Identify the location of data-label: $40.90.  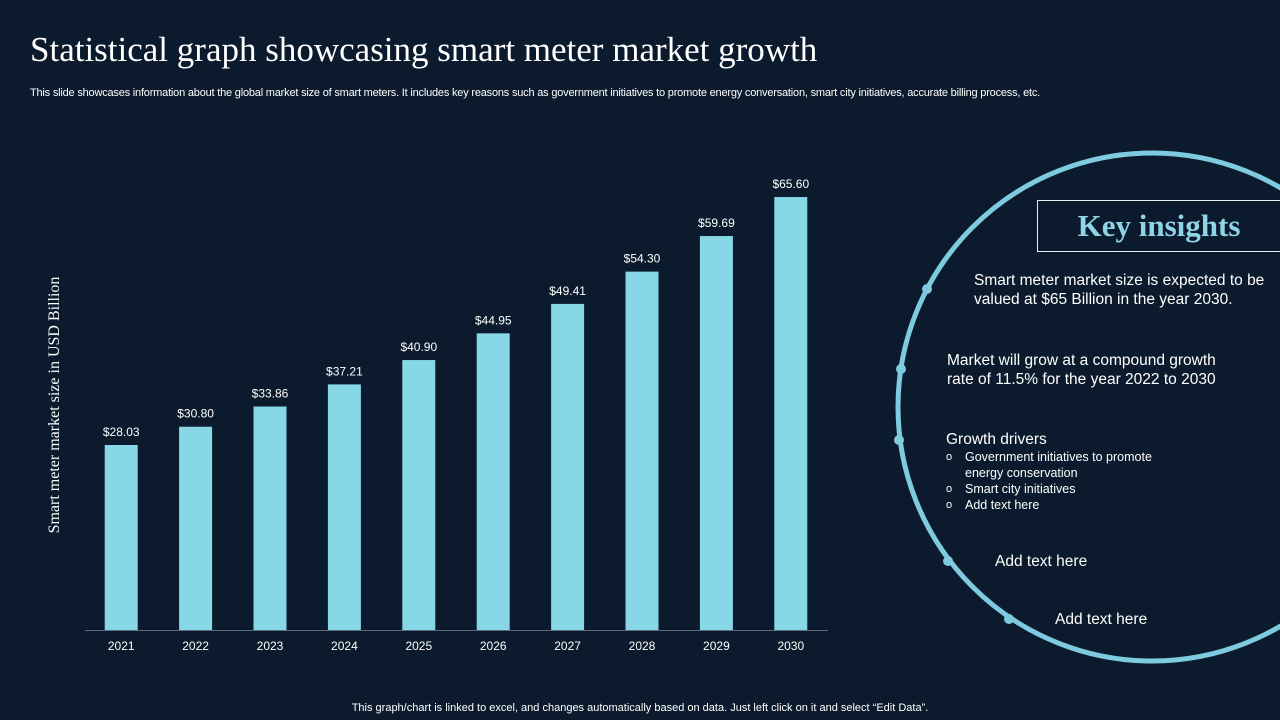
(418, 347).